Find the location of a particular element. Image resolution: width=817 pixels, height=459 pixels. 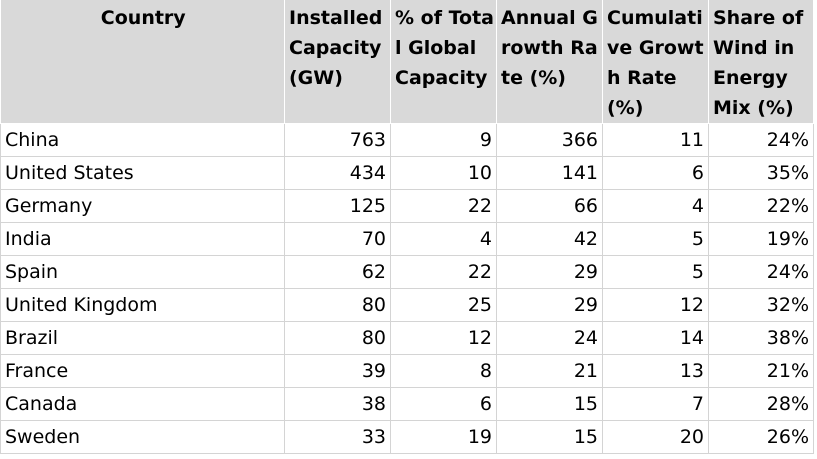

column-header-wind-share: Share of Wind in Energy Mix (%) is located at coordinates (761, 62).